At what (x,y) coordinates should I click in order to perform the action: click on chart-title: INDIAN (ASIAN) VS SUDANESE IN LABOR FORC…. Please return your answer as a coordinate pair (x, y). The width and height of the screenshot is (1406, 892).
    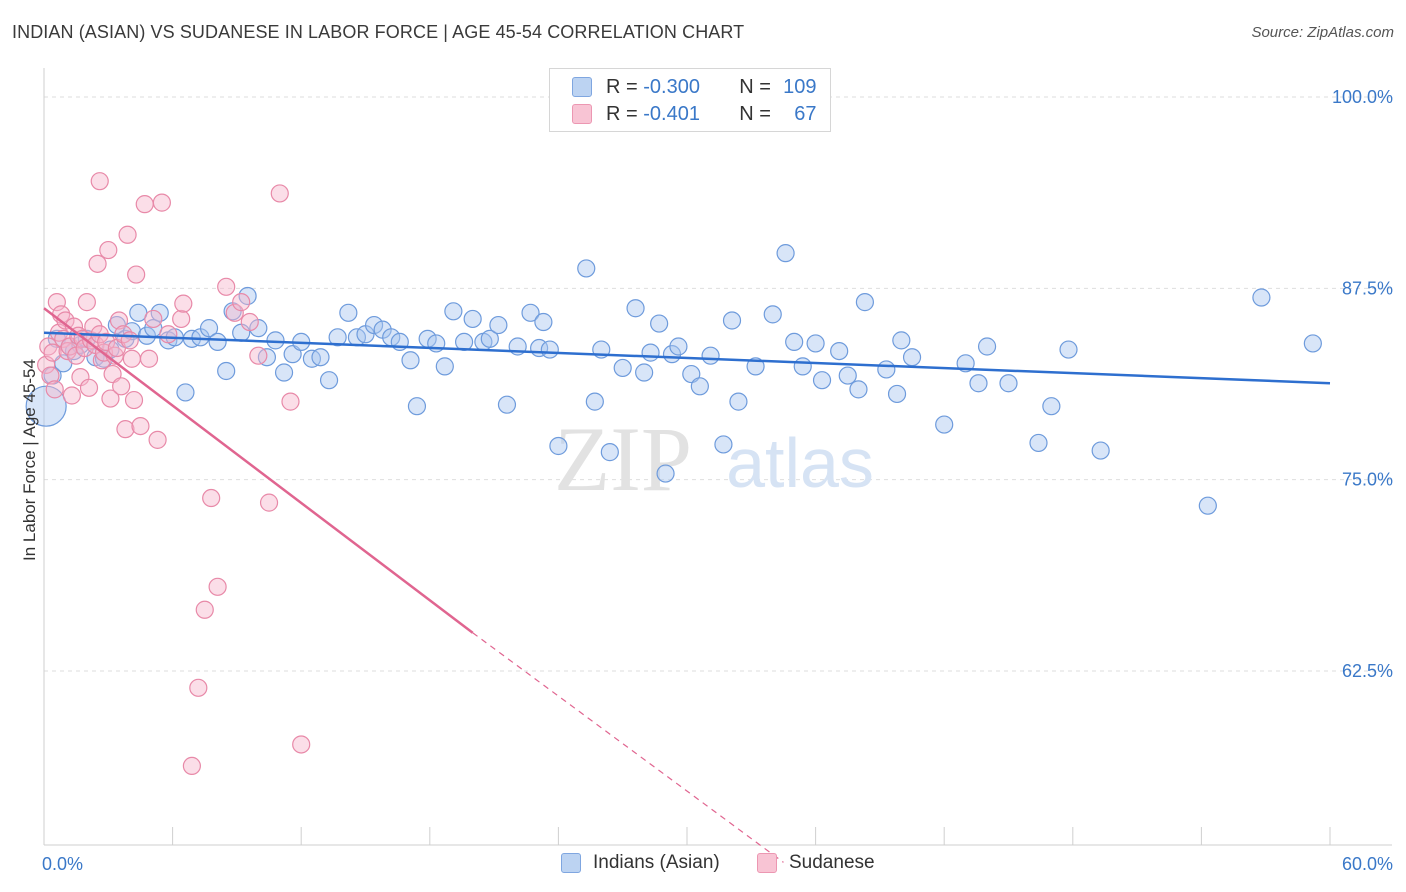
    Looking at the image, I should click on (378, 32).